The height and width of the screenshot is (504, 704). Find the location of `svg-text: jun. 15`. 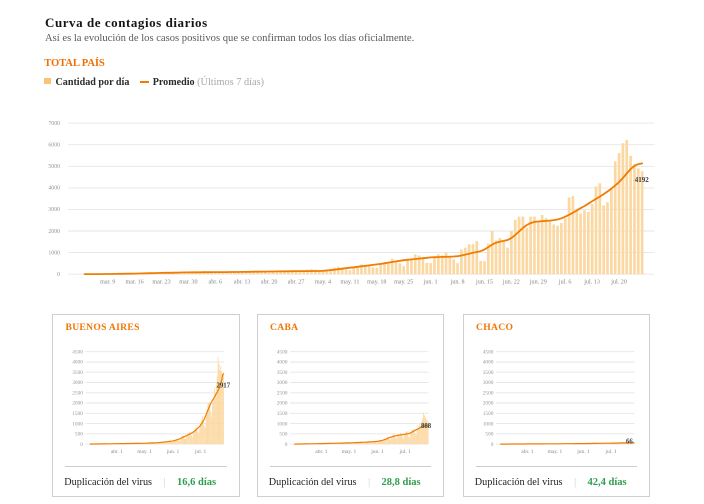

svg-text: jun. 15 is located at coordinates (484, 283).